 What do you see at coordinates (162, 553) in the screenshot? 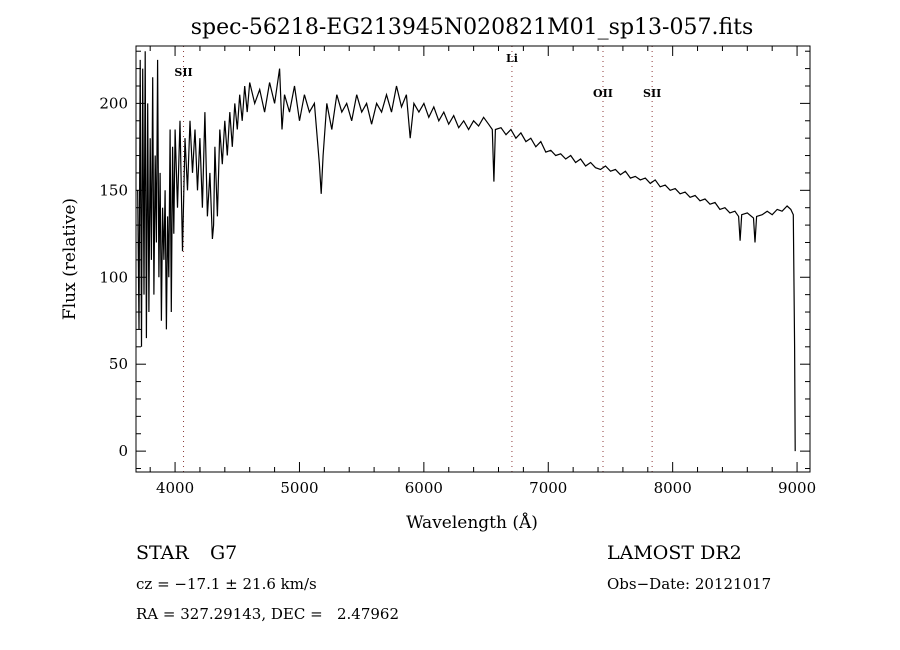
I see `star-class: STAR` at bounding box center [162, 553].